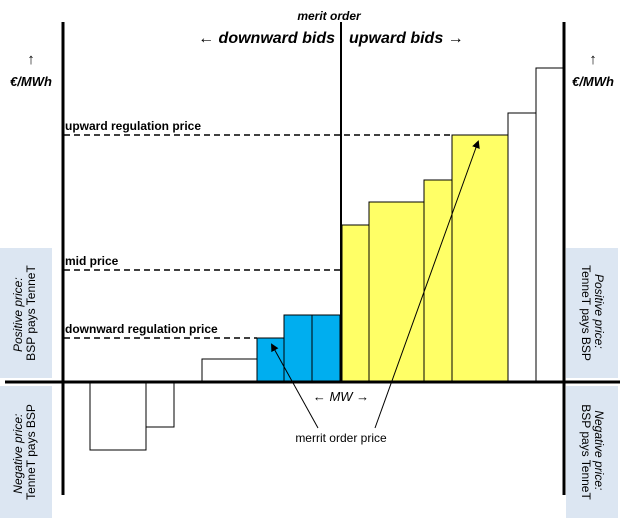  I want to click on right-negative-panel, so click(592, 452).